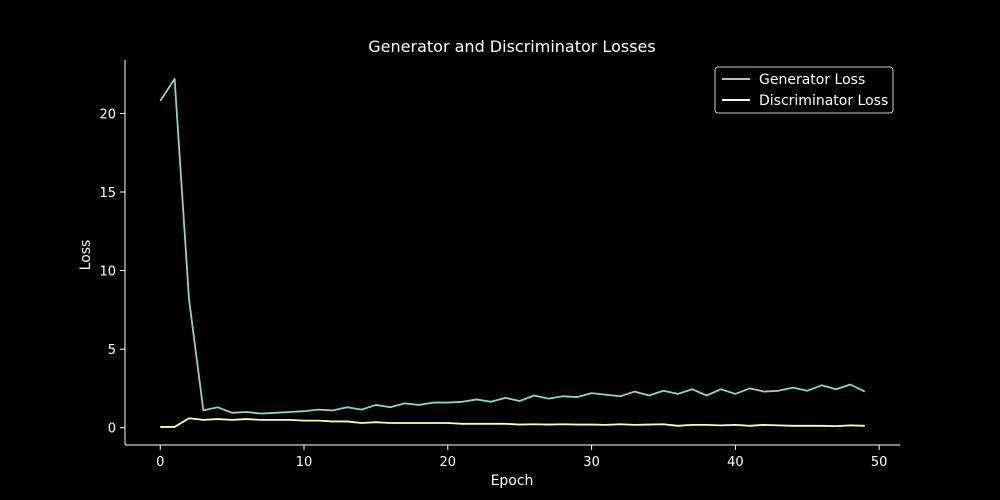  What do you see at coordinates (735, 462) in the screenshot?
I see `x-tick-label: 40` at bounding box center [735, 462].